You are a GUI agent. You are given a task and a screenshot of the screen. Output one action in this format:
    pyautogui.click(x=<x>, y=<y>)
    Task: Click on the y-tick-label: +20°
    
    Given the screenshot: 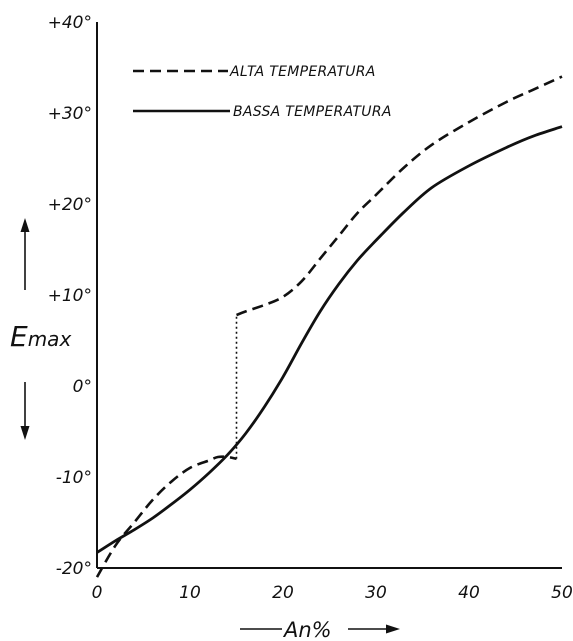 What is the action you would take?
    pyautogui.click(x=70, y=205)
    